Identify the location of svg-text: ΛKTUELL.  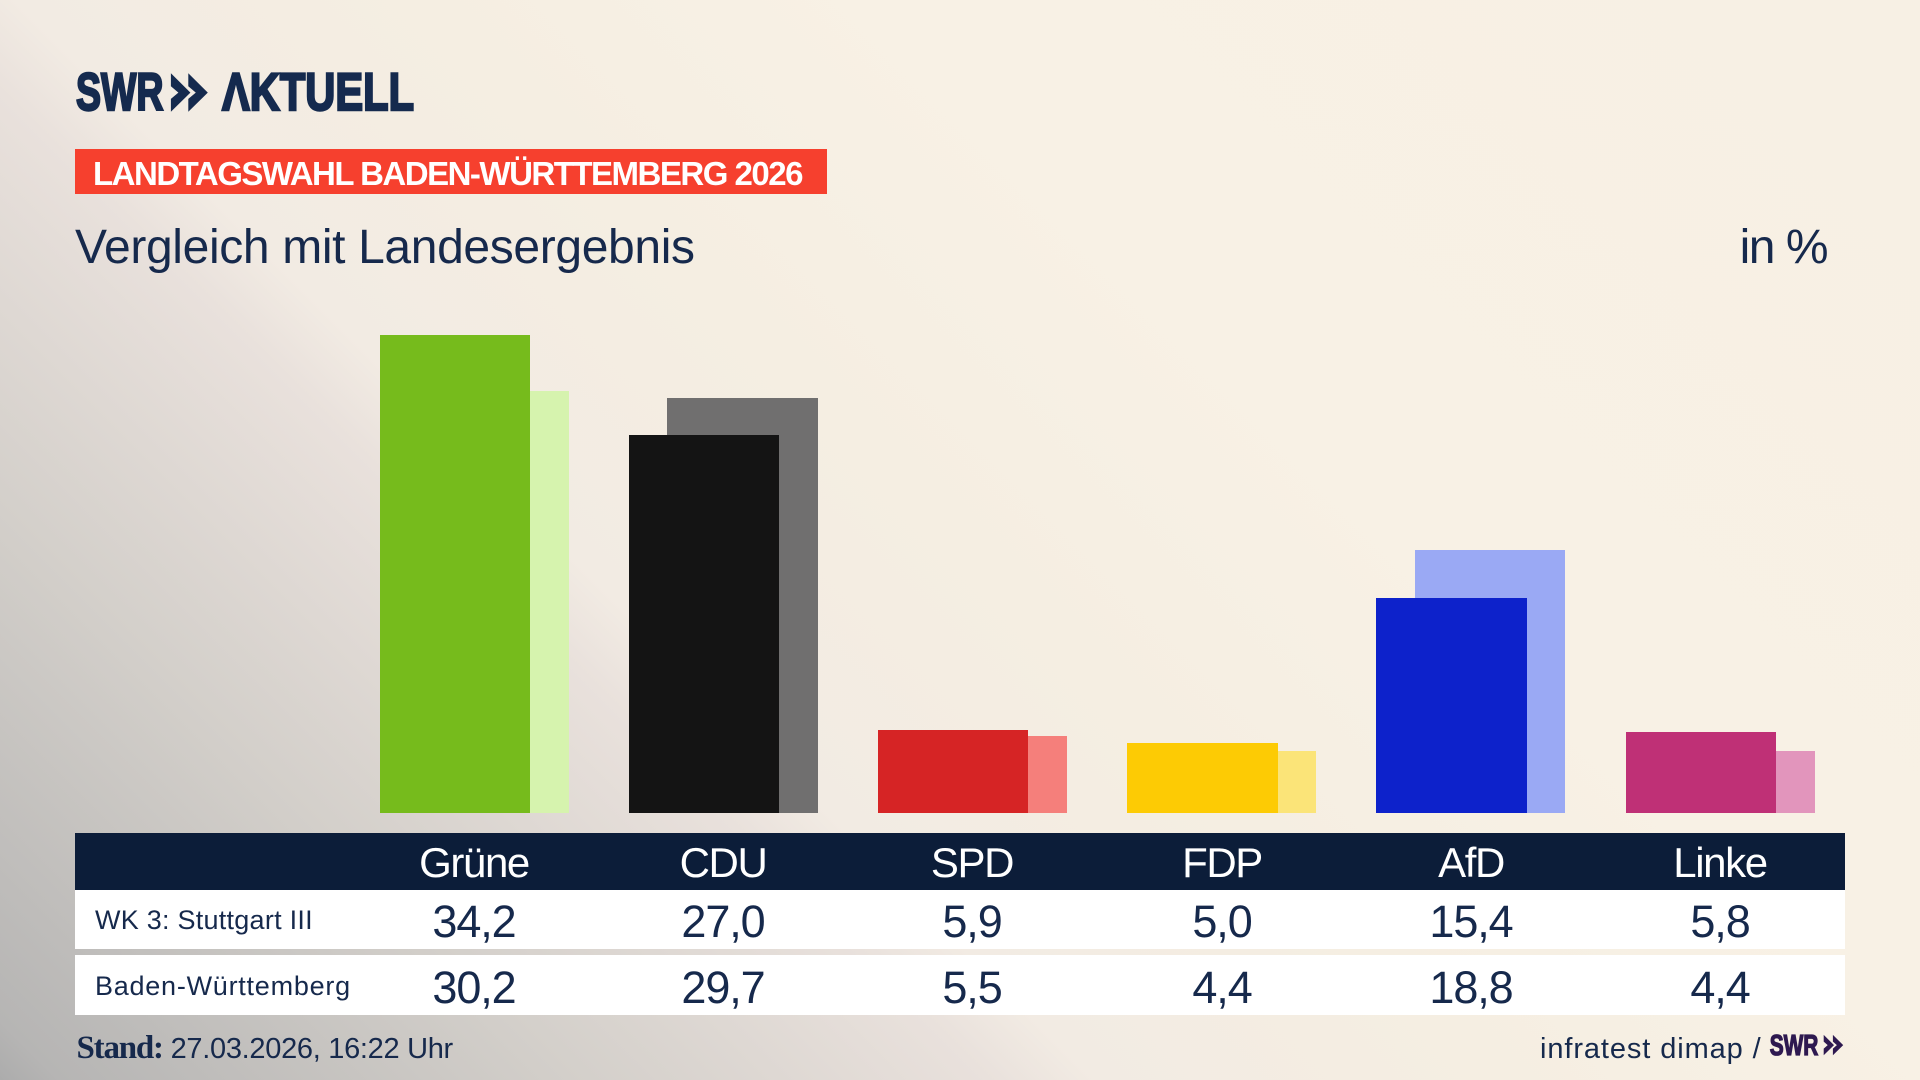
(318, 92).